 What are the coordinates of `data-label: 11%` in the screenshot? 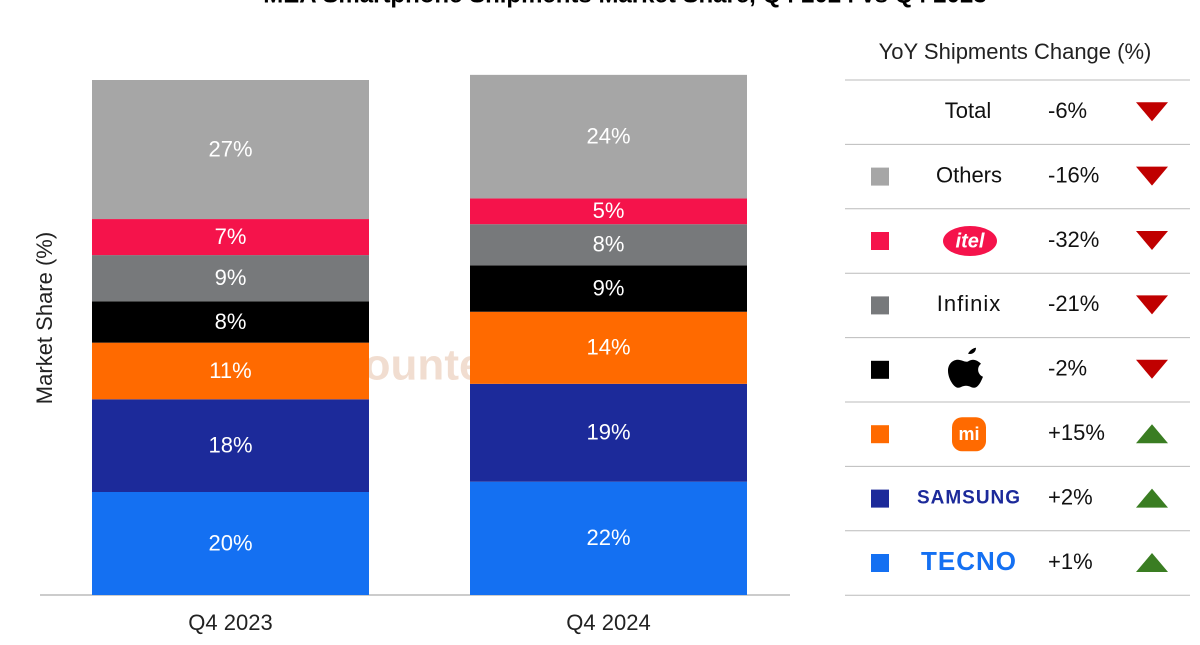 It's located at (230, 370).